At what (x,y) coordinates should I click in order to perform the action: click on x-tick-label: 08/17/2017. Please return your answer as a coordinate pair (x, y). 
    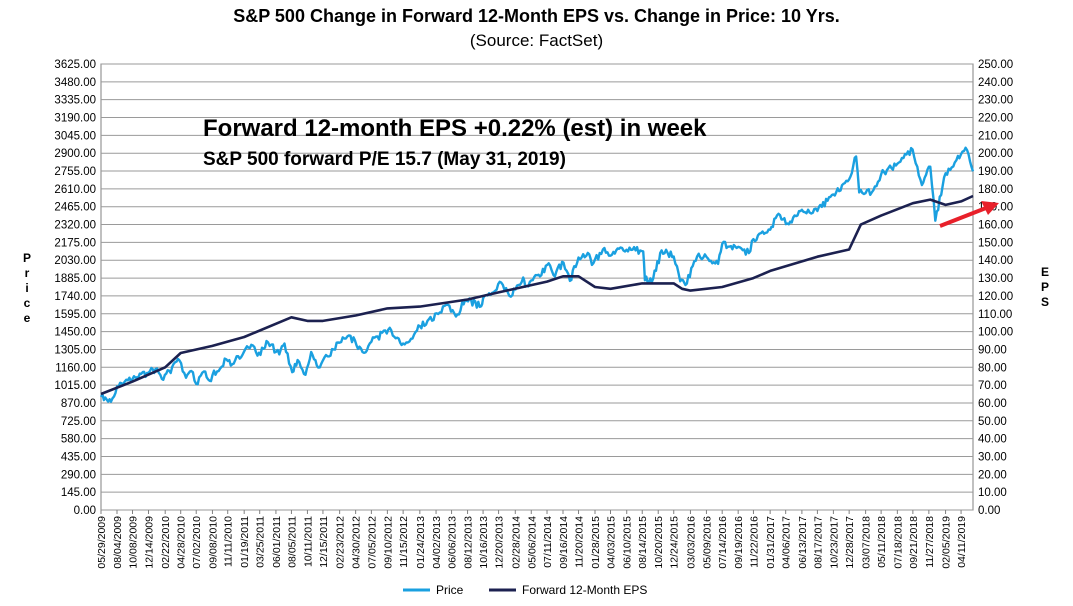
    Looking at the image, I should click on (818, 542).